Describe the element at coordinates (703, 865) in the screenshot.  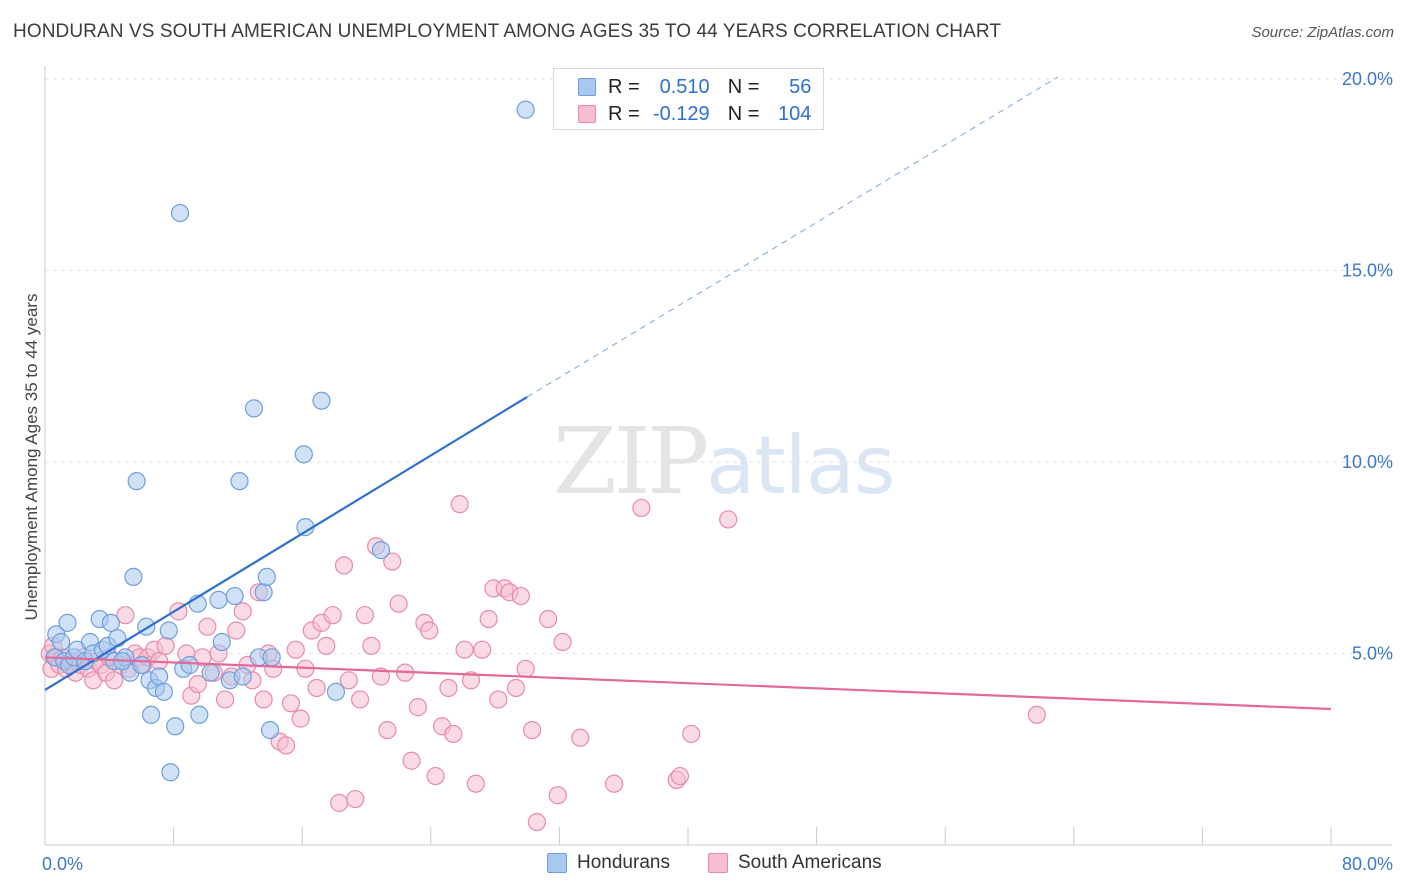
I see `series-legend: Hondurans South Americans` at that location.